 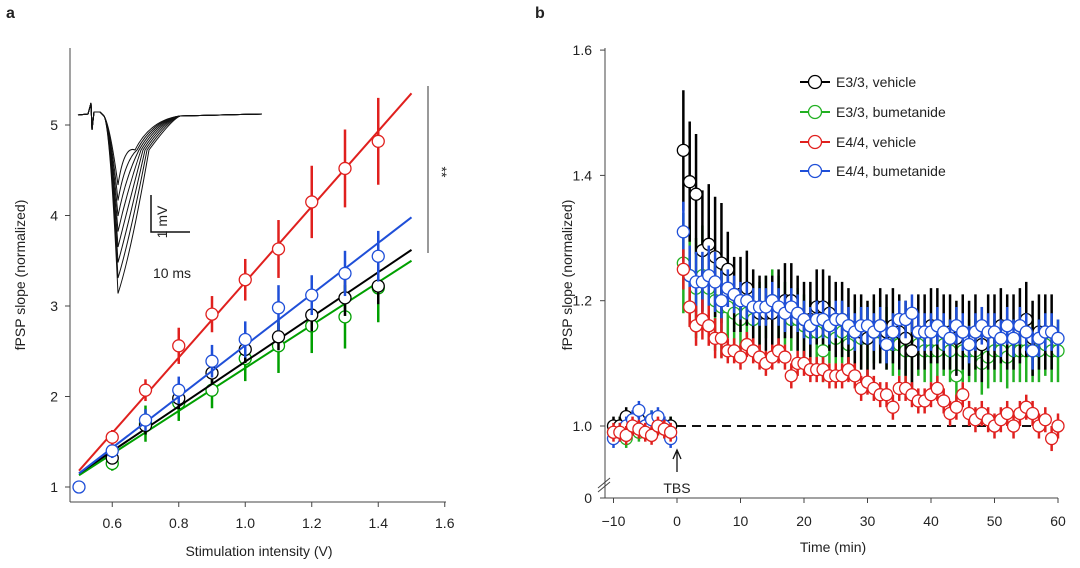 What do you see at coordinates (583, 50) in the screenshot?
I see `y-tick-label: 1.6` at bounding box center [583, 50].